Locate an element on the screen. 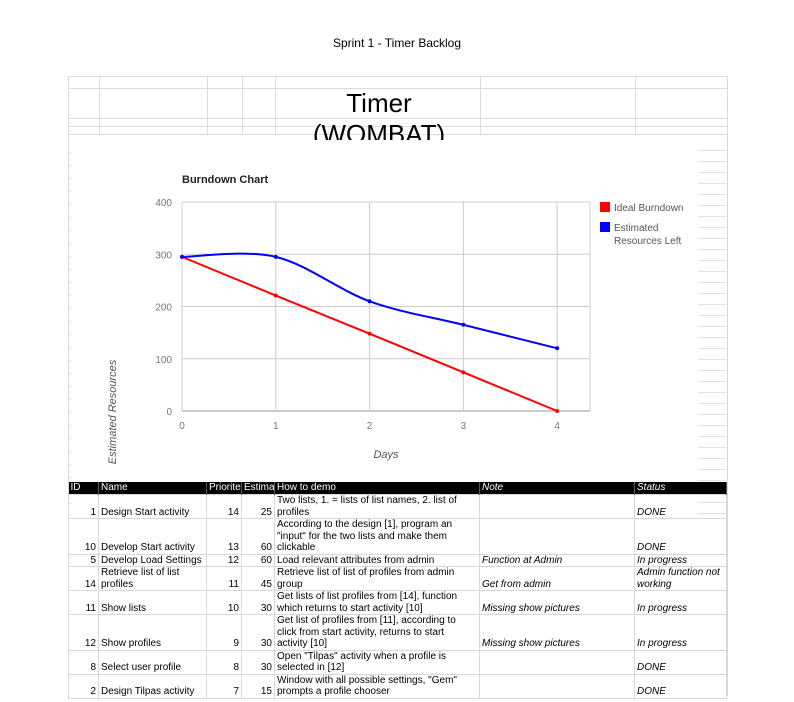 The image size is (794, 702). cell-id: 14 is located at coordinates (83, 578).